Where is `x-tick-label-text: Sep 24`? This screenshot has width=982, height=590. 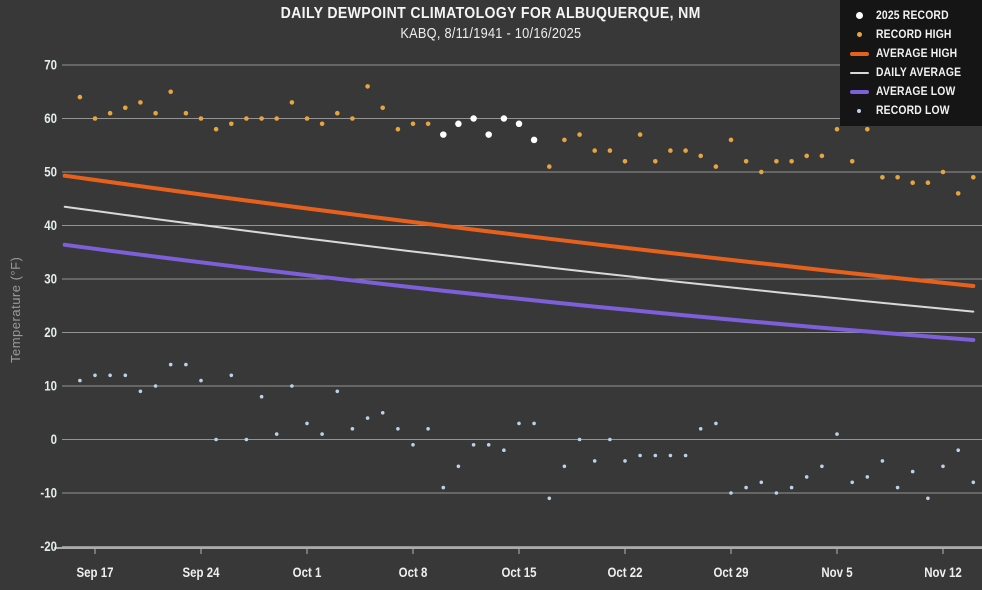
x-tick-label-text: Sep 24 is located at coordinates (201, 572).